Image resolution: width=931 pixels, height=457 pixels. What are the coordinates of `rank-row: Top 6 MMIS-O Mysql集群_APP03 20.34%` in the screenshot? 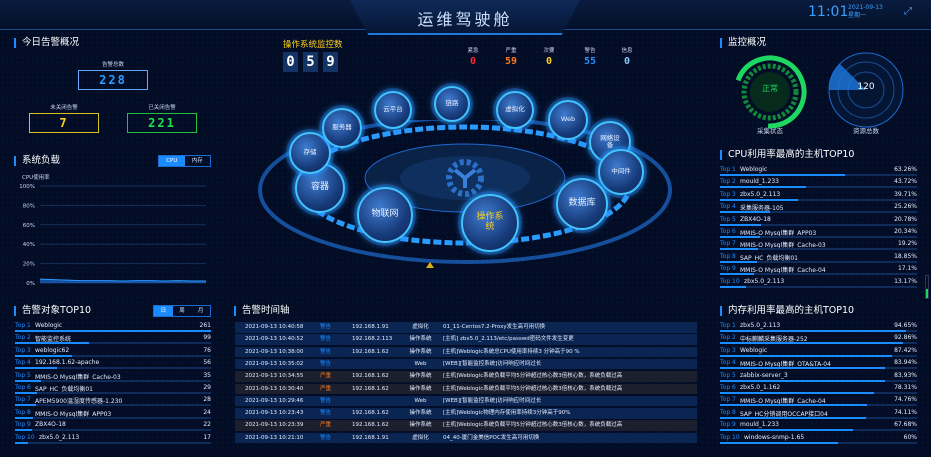 It's located at (818, 234).